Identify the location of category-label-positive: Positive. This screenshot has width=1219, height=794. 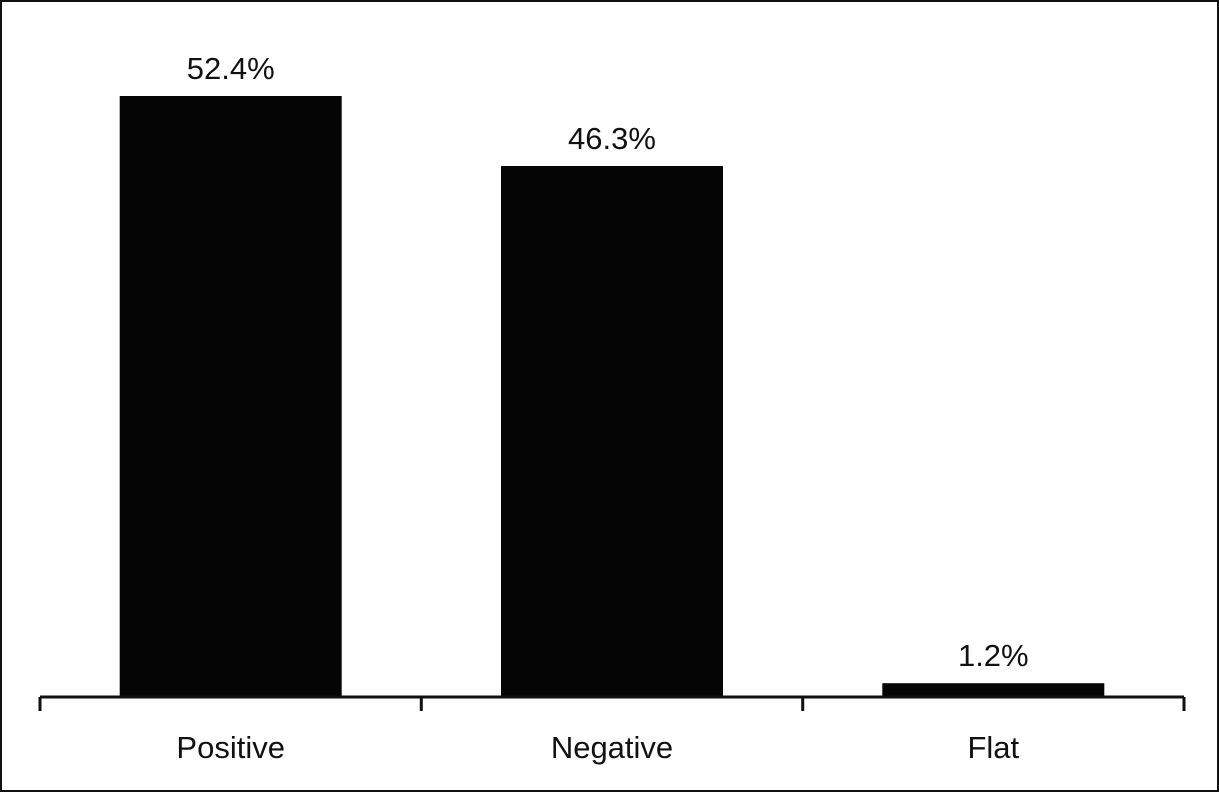
(230, 747).